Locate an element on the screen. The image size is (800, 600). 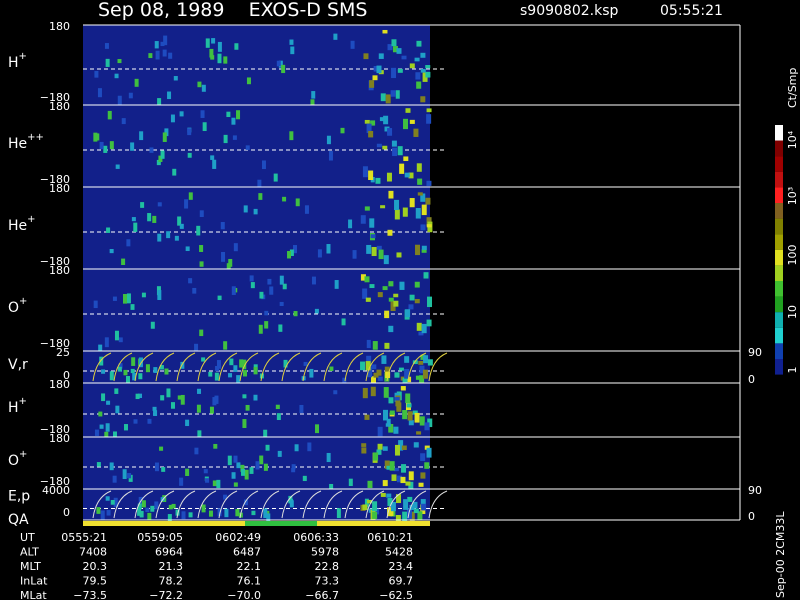
colorbar-tick: 10³ is located at coordinates (792, 196).